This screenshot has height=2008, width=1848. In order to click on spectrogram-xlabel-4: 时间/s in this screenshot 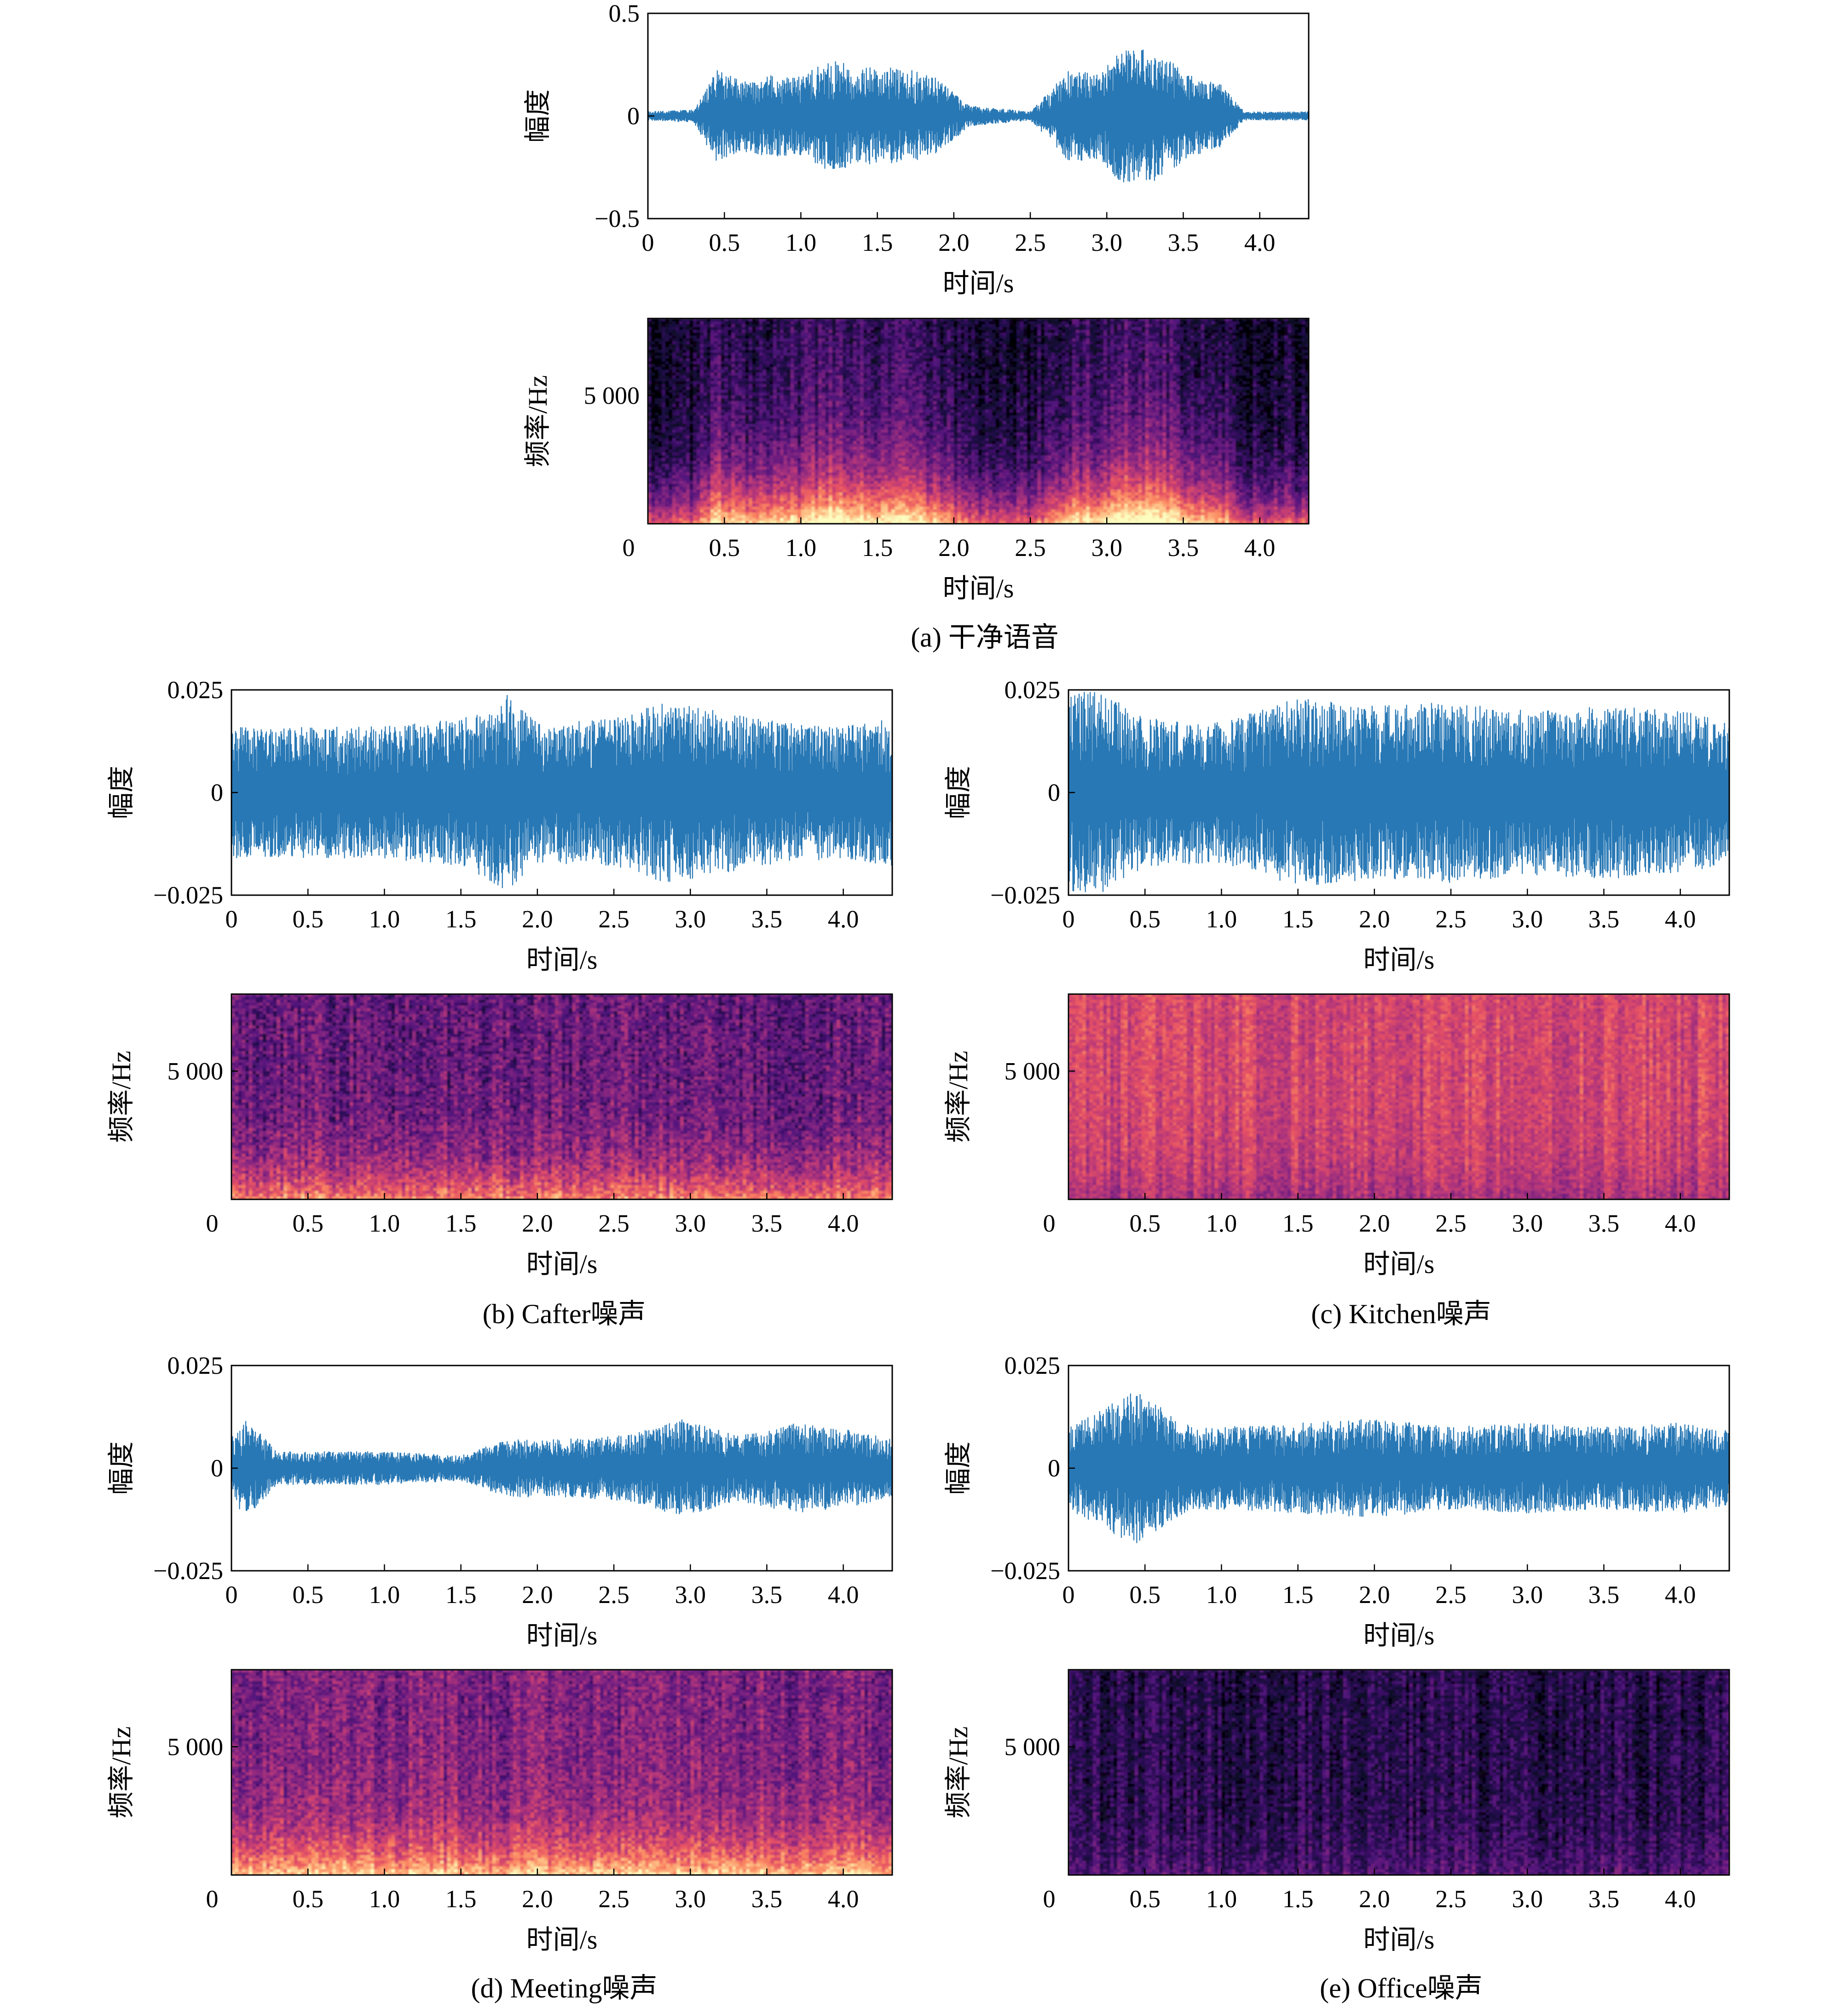, I will do `click(1399, 1940)`.